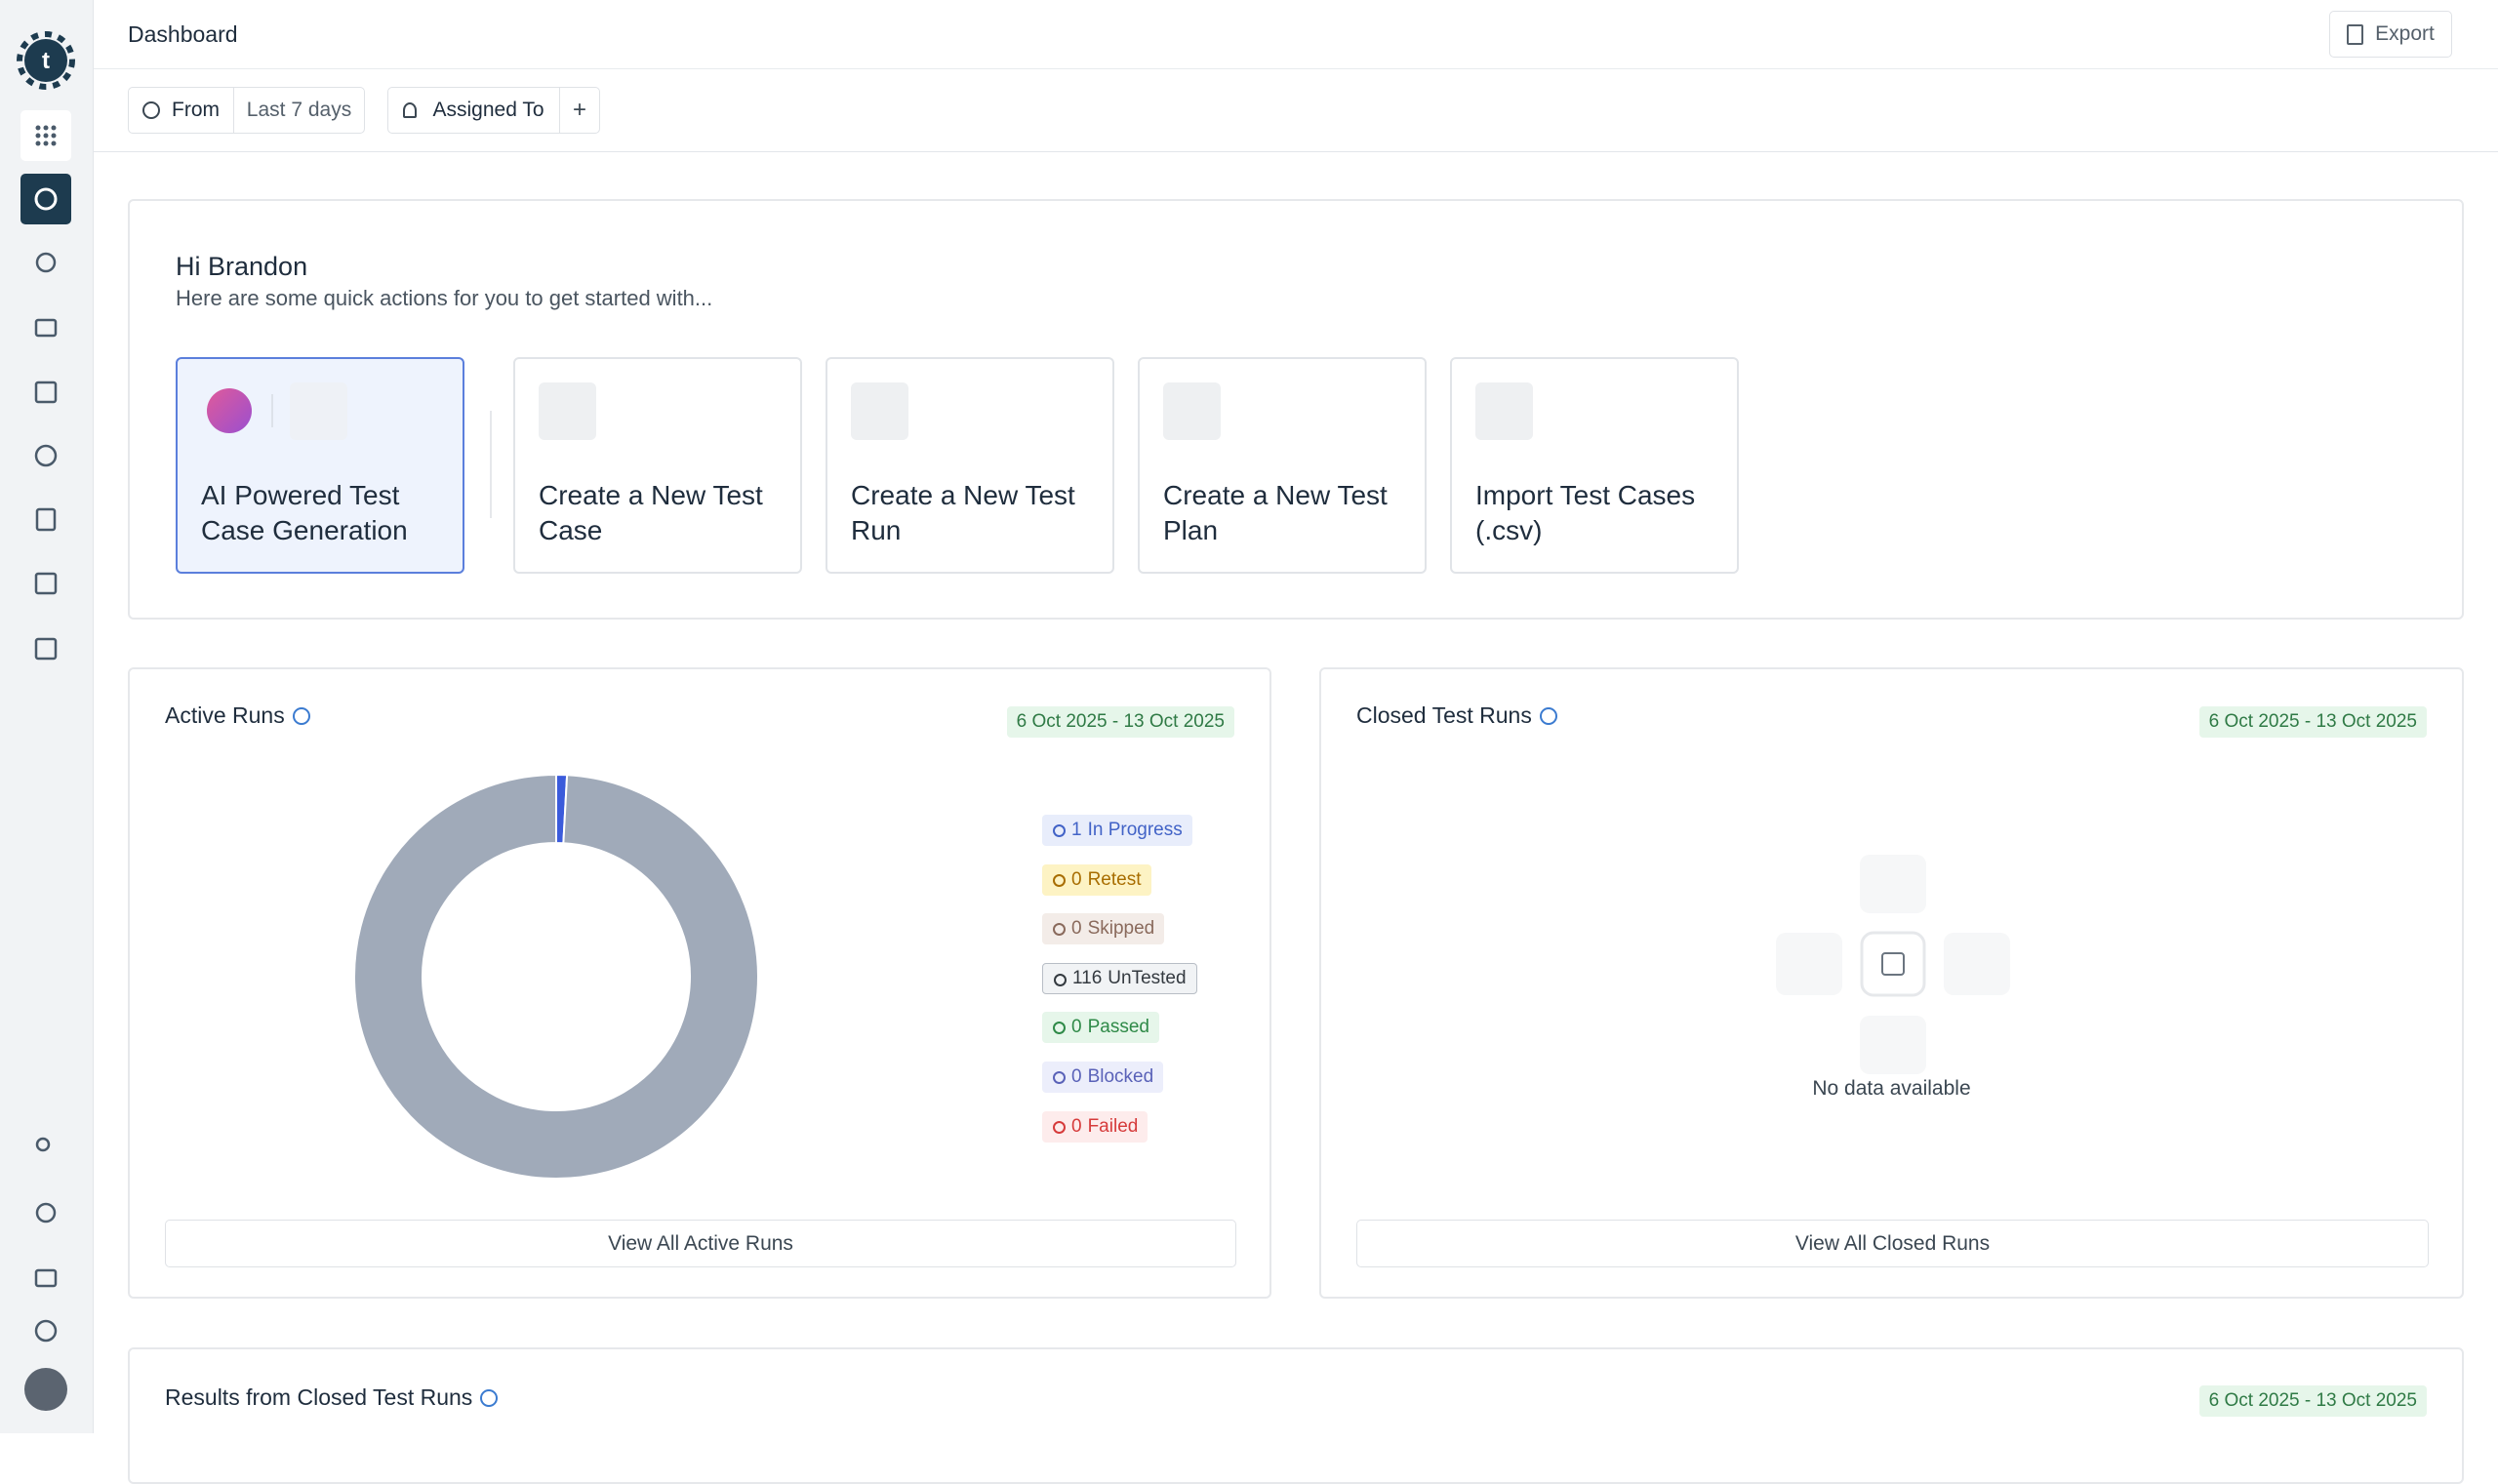 The width and height of the screenshot is (2498, 1484). Describe the element at coordinates (272, 410) in the screenshot. I see `divider` at that location.